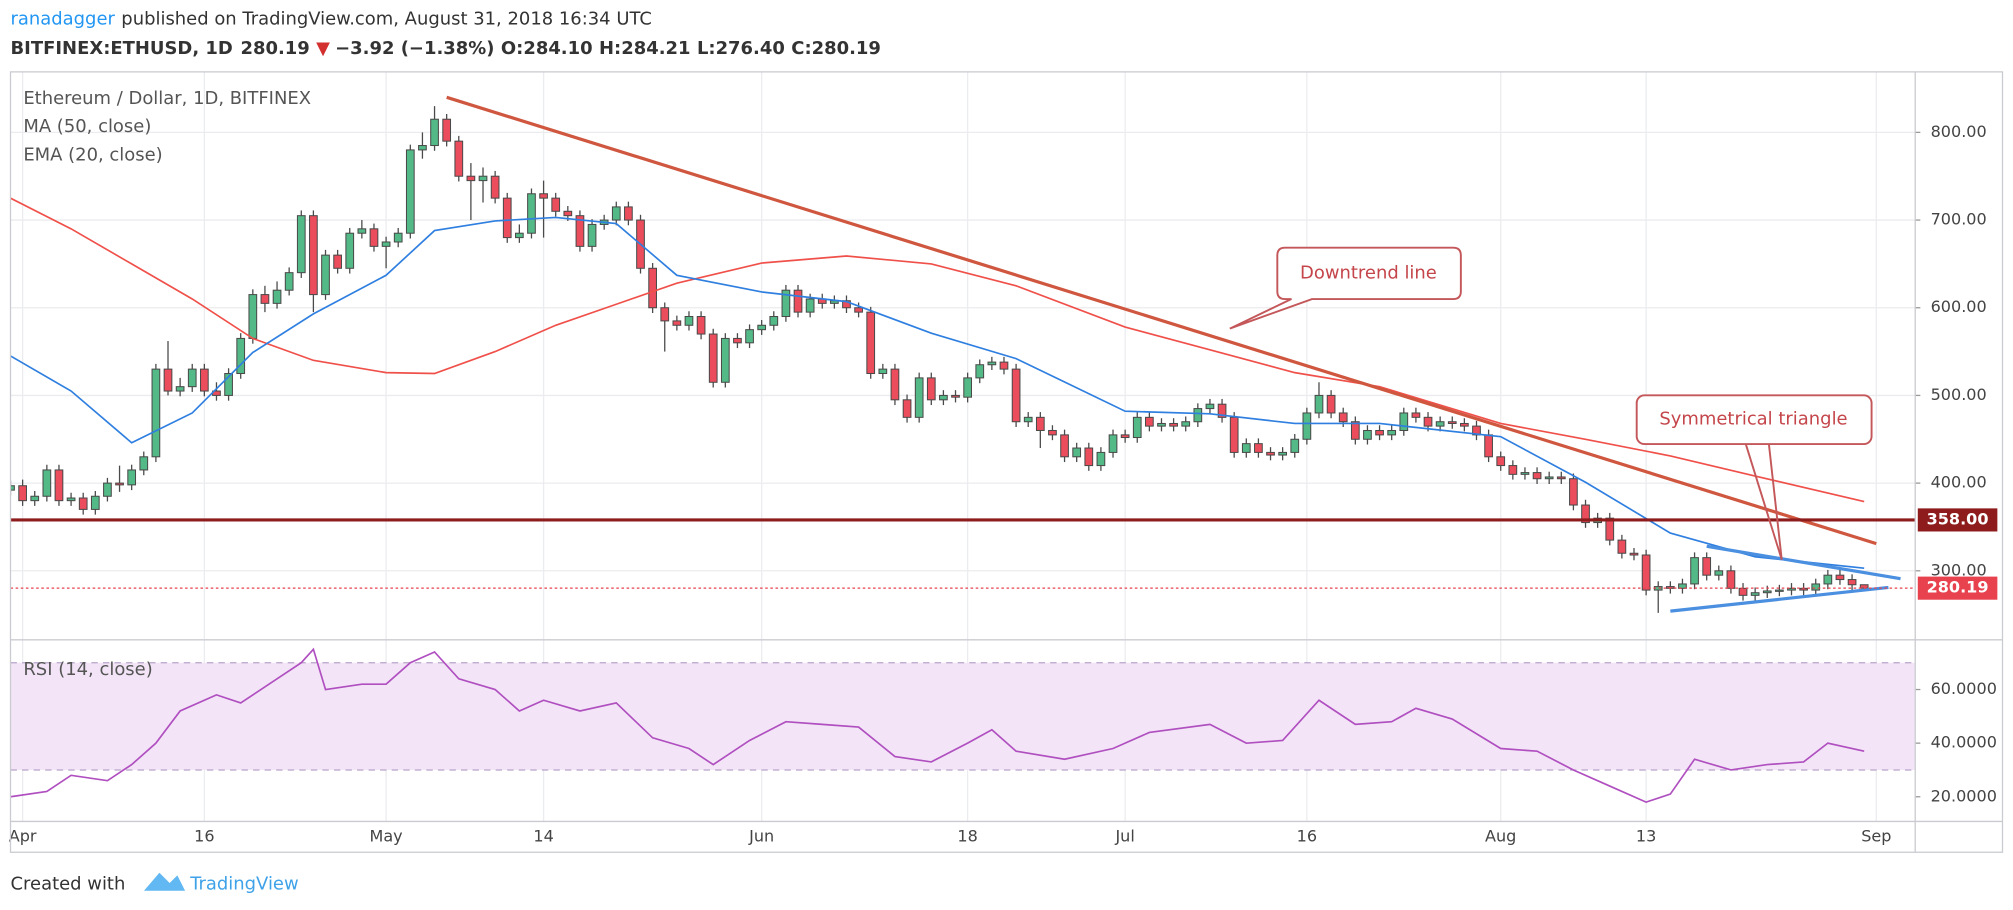 This screenshot has height=910, width=2013. What do you see at coordinates (1763, 501) in the screenshot?
I see `callout-pointer` at bounding box center [1763, 501].